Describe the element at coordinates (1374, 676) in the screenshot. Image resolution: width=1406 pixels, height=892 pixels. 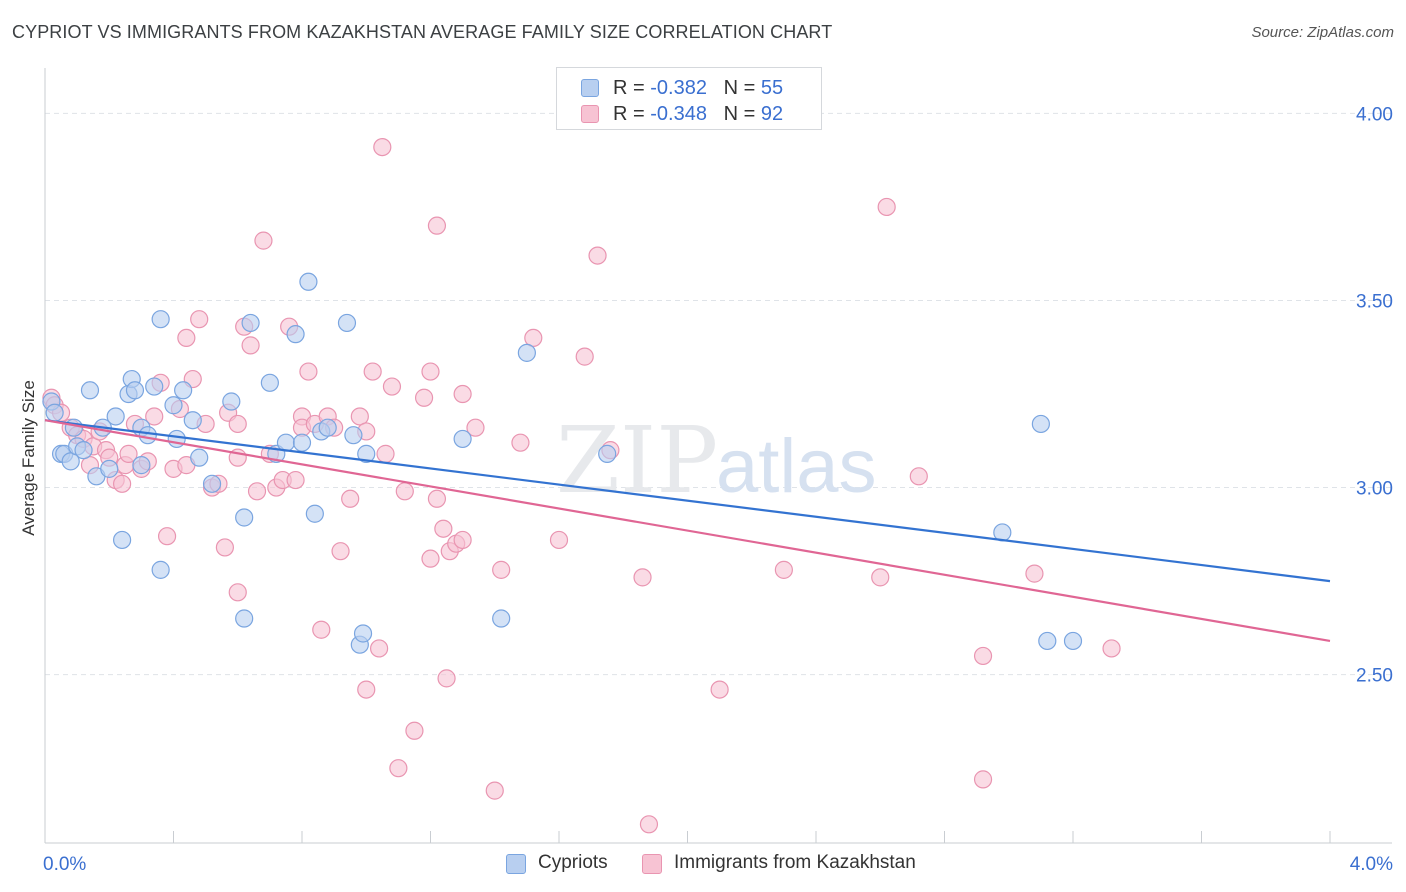
I see `y-tick-label: 2.50` at that location.